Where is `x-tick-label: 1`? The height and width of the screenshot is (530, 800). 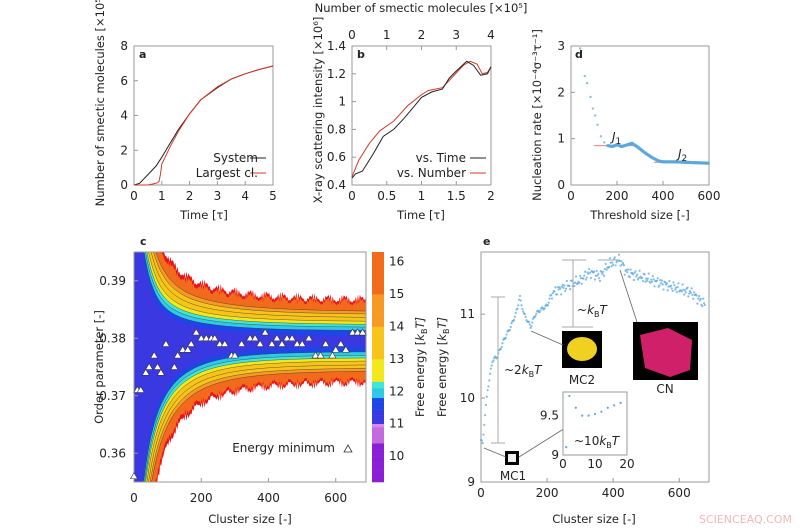
x-tick-label: 1 is located at coordinates (422, 196).